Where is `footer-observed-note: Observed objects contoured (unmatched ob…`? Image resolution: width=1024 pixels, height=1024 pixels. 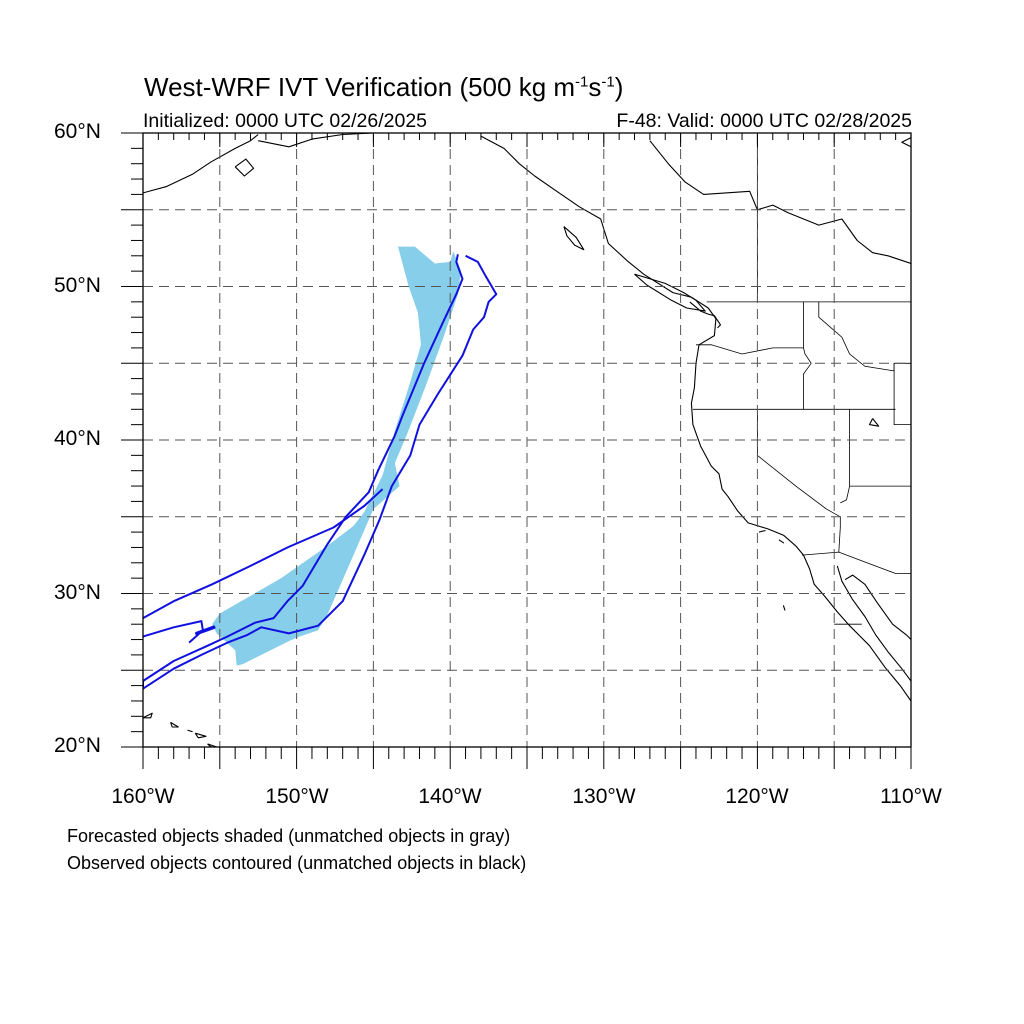
footer-observed-note: Observed objects contoured (unmatched ob… is located at coordinates (297, 863).